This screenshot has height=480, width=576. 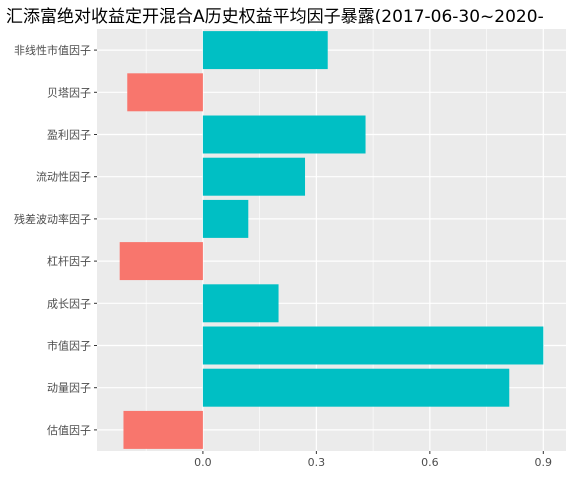 I want to click on y-tick-label: 非线性市值因子, so click(x=52, y=50).